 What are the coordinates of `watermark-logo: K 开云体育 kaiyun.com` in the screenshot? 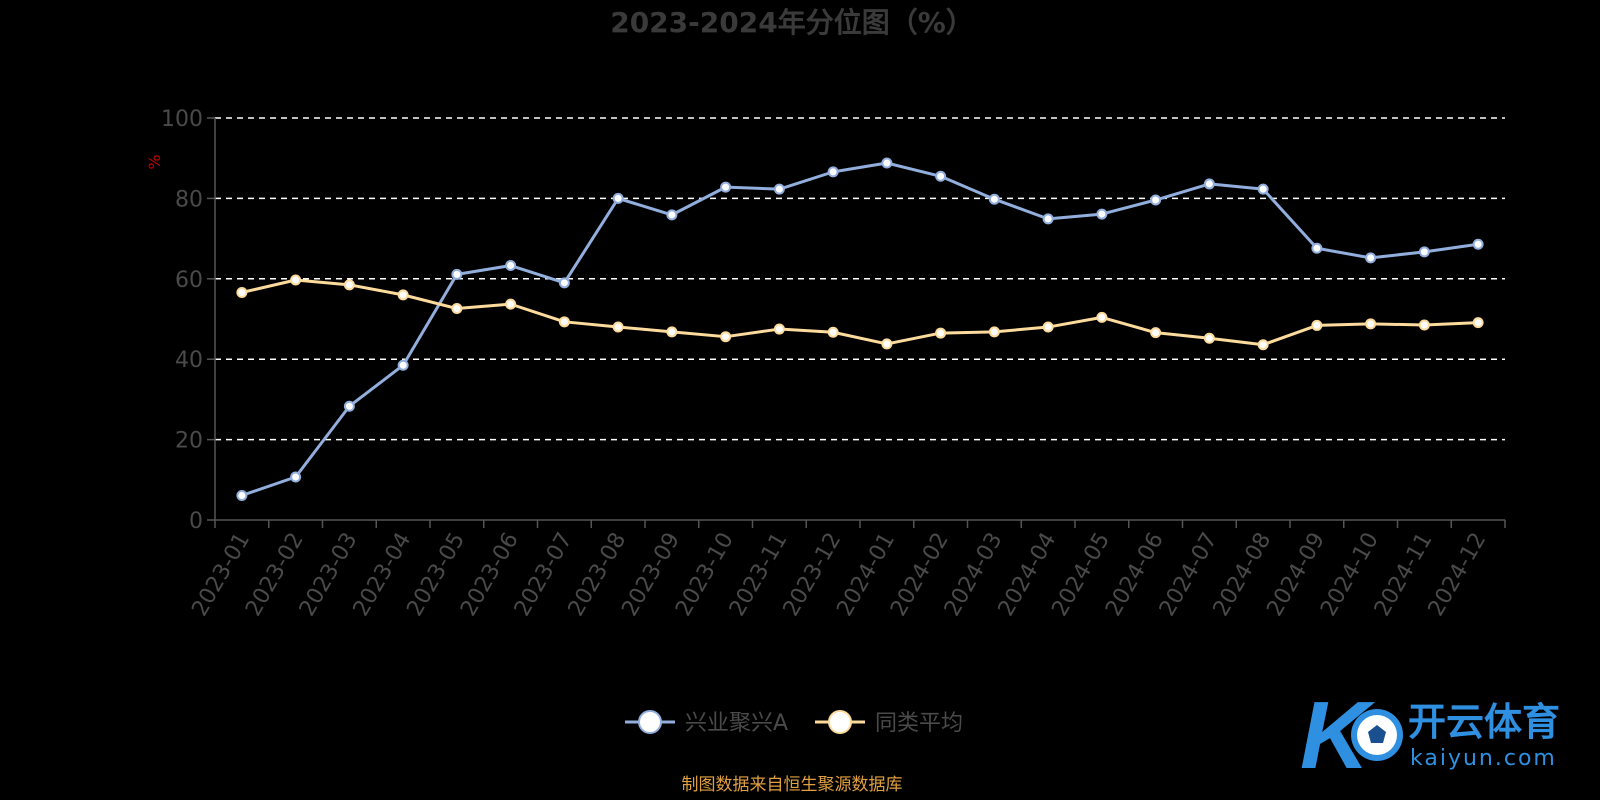 It's located at (1430, 735).